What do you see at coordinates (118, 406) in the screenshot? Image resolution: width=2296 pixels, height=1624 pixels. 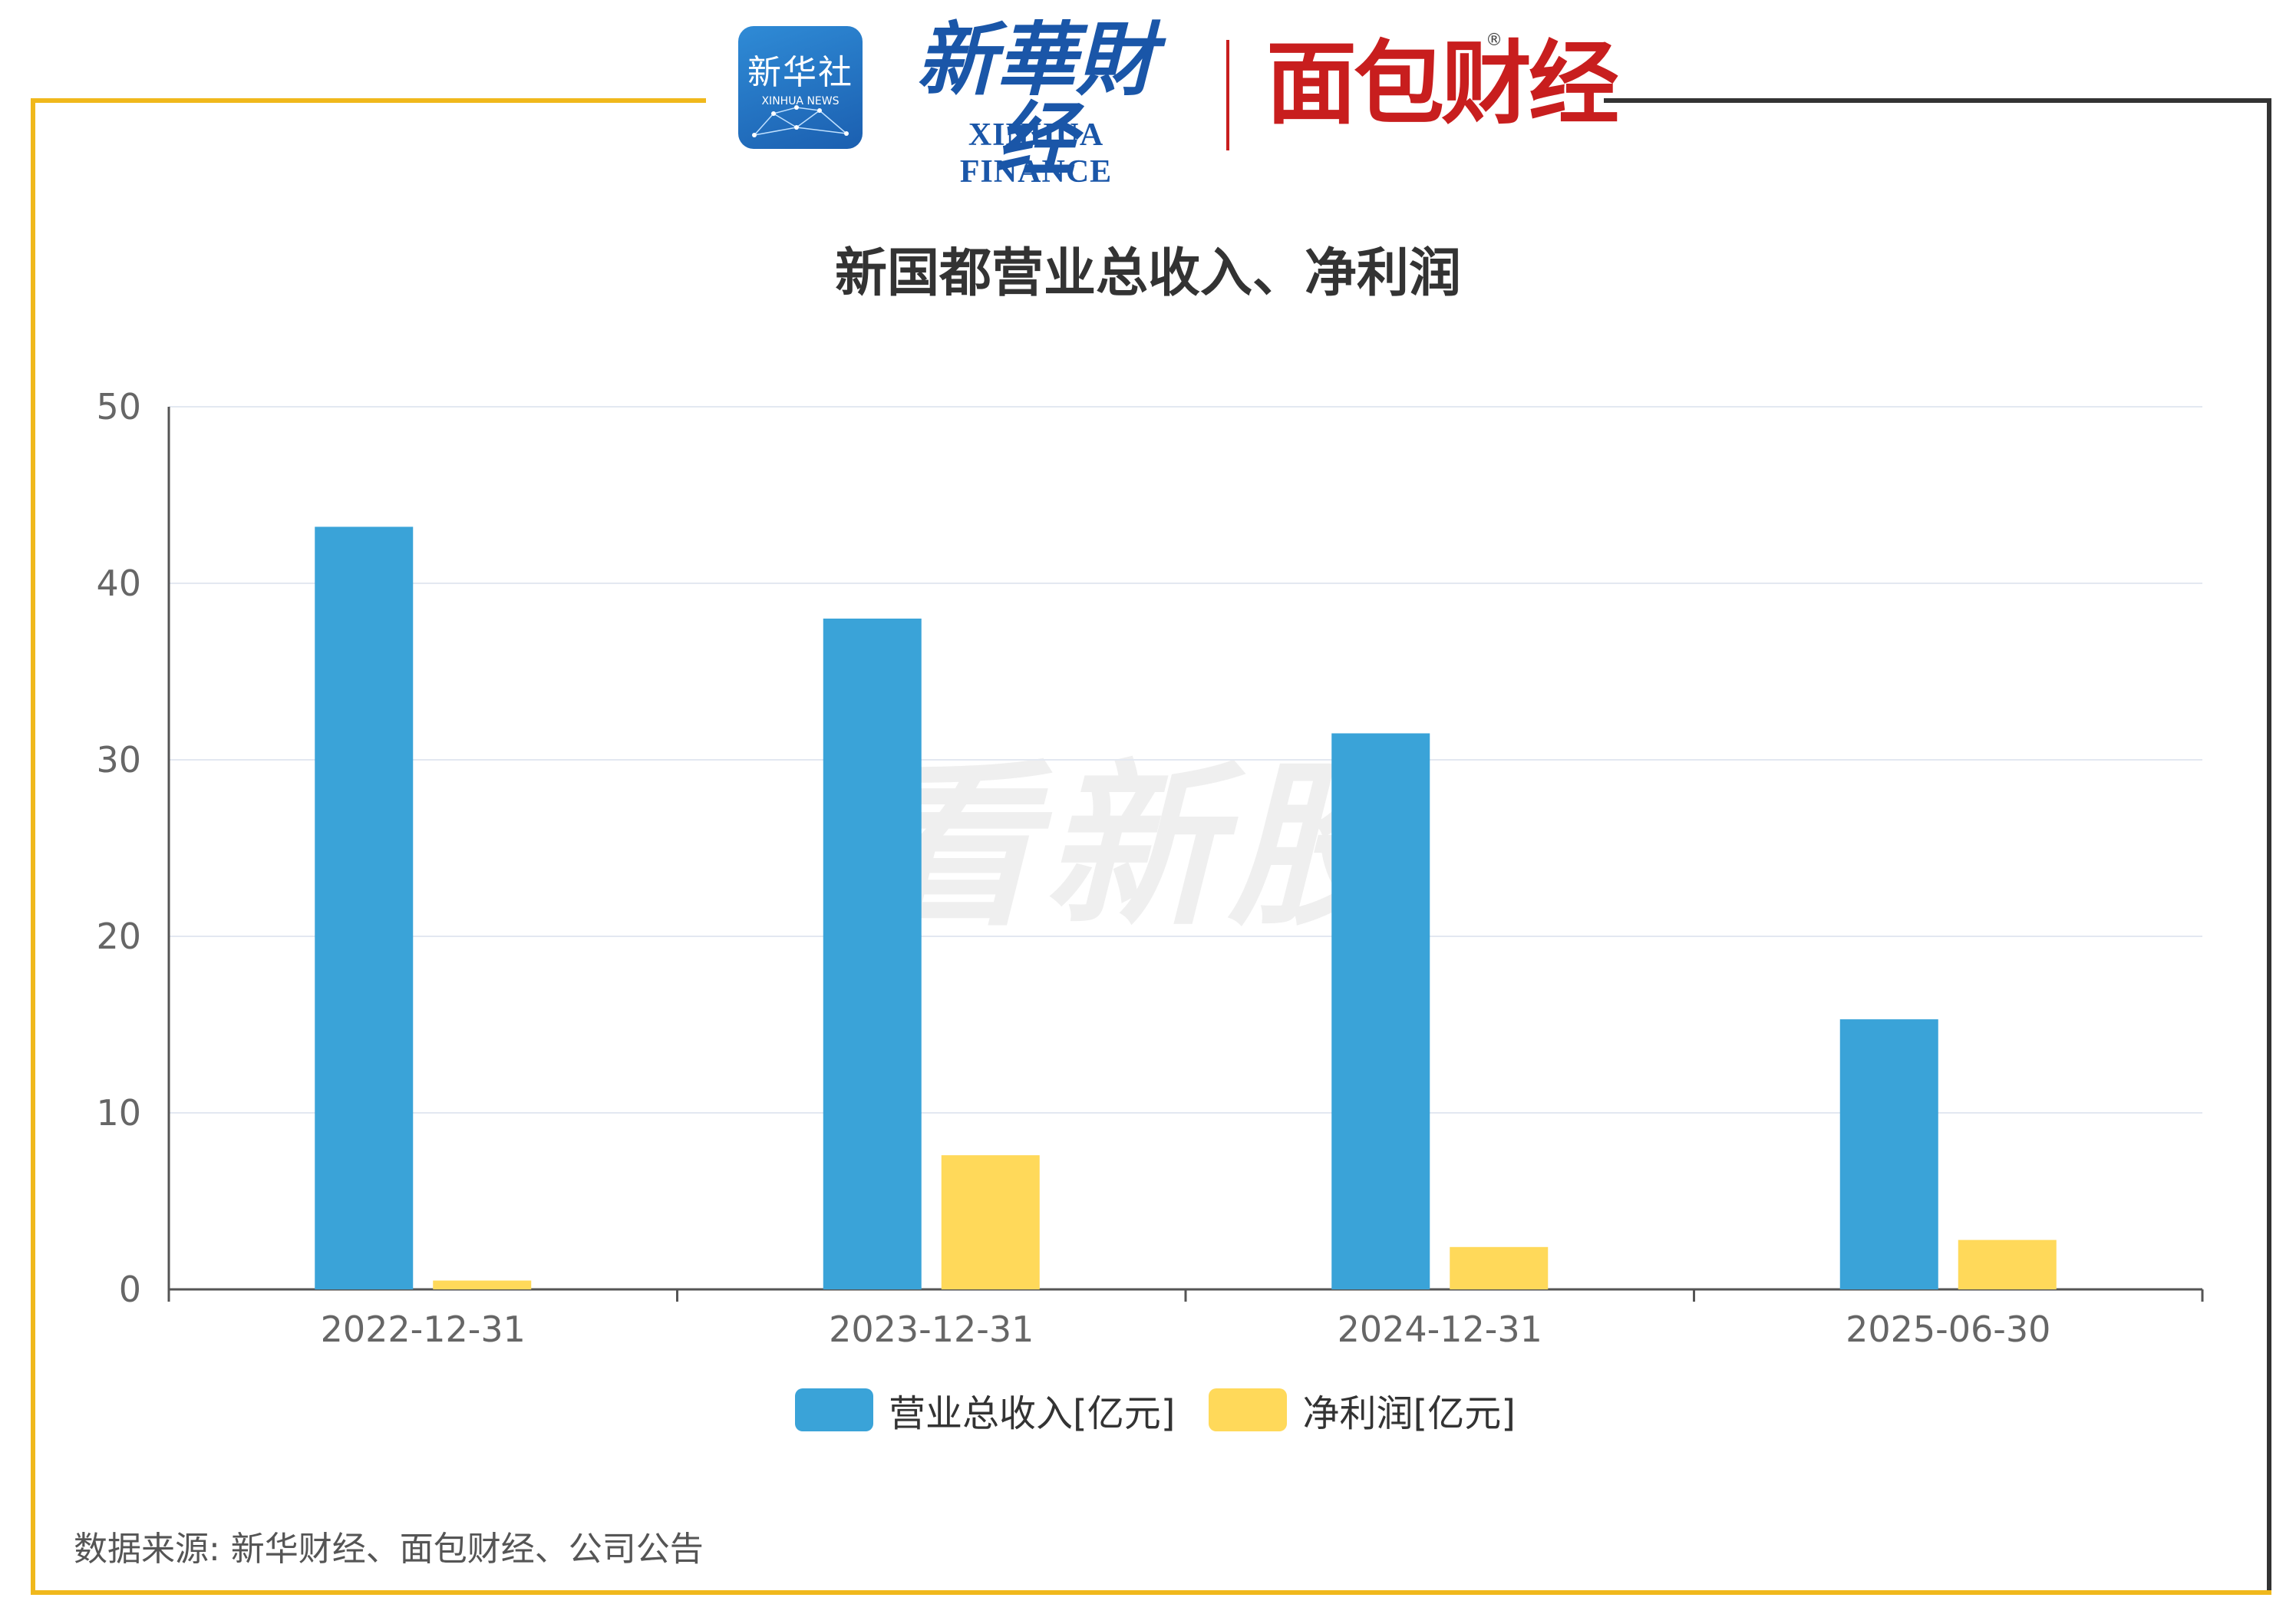 I see `y-tick-label: 50` at bounding box center [118, 406].